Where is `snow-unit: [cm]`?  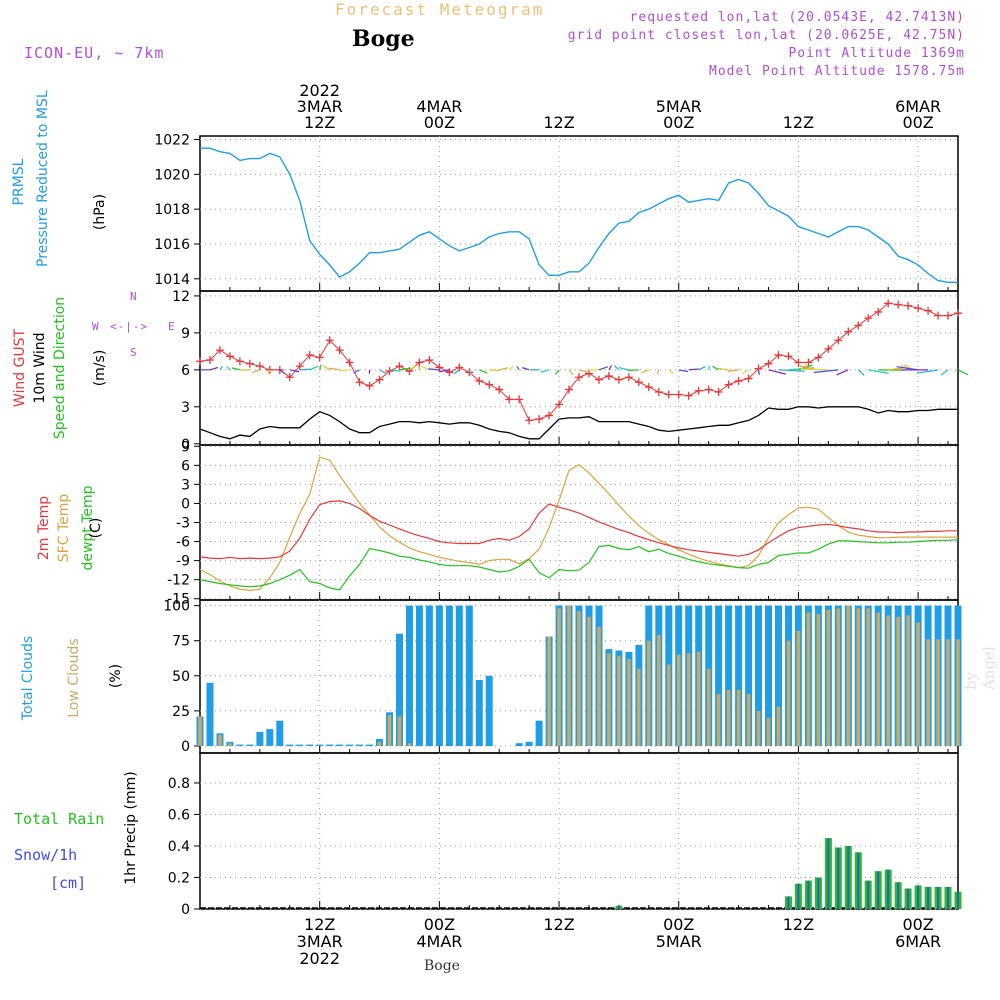
snow-unit: [cm] is located at coordinates (68, 883).